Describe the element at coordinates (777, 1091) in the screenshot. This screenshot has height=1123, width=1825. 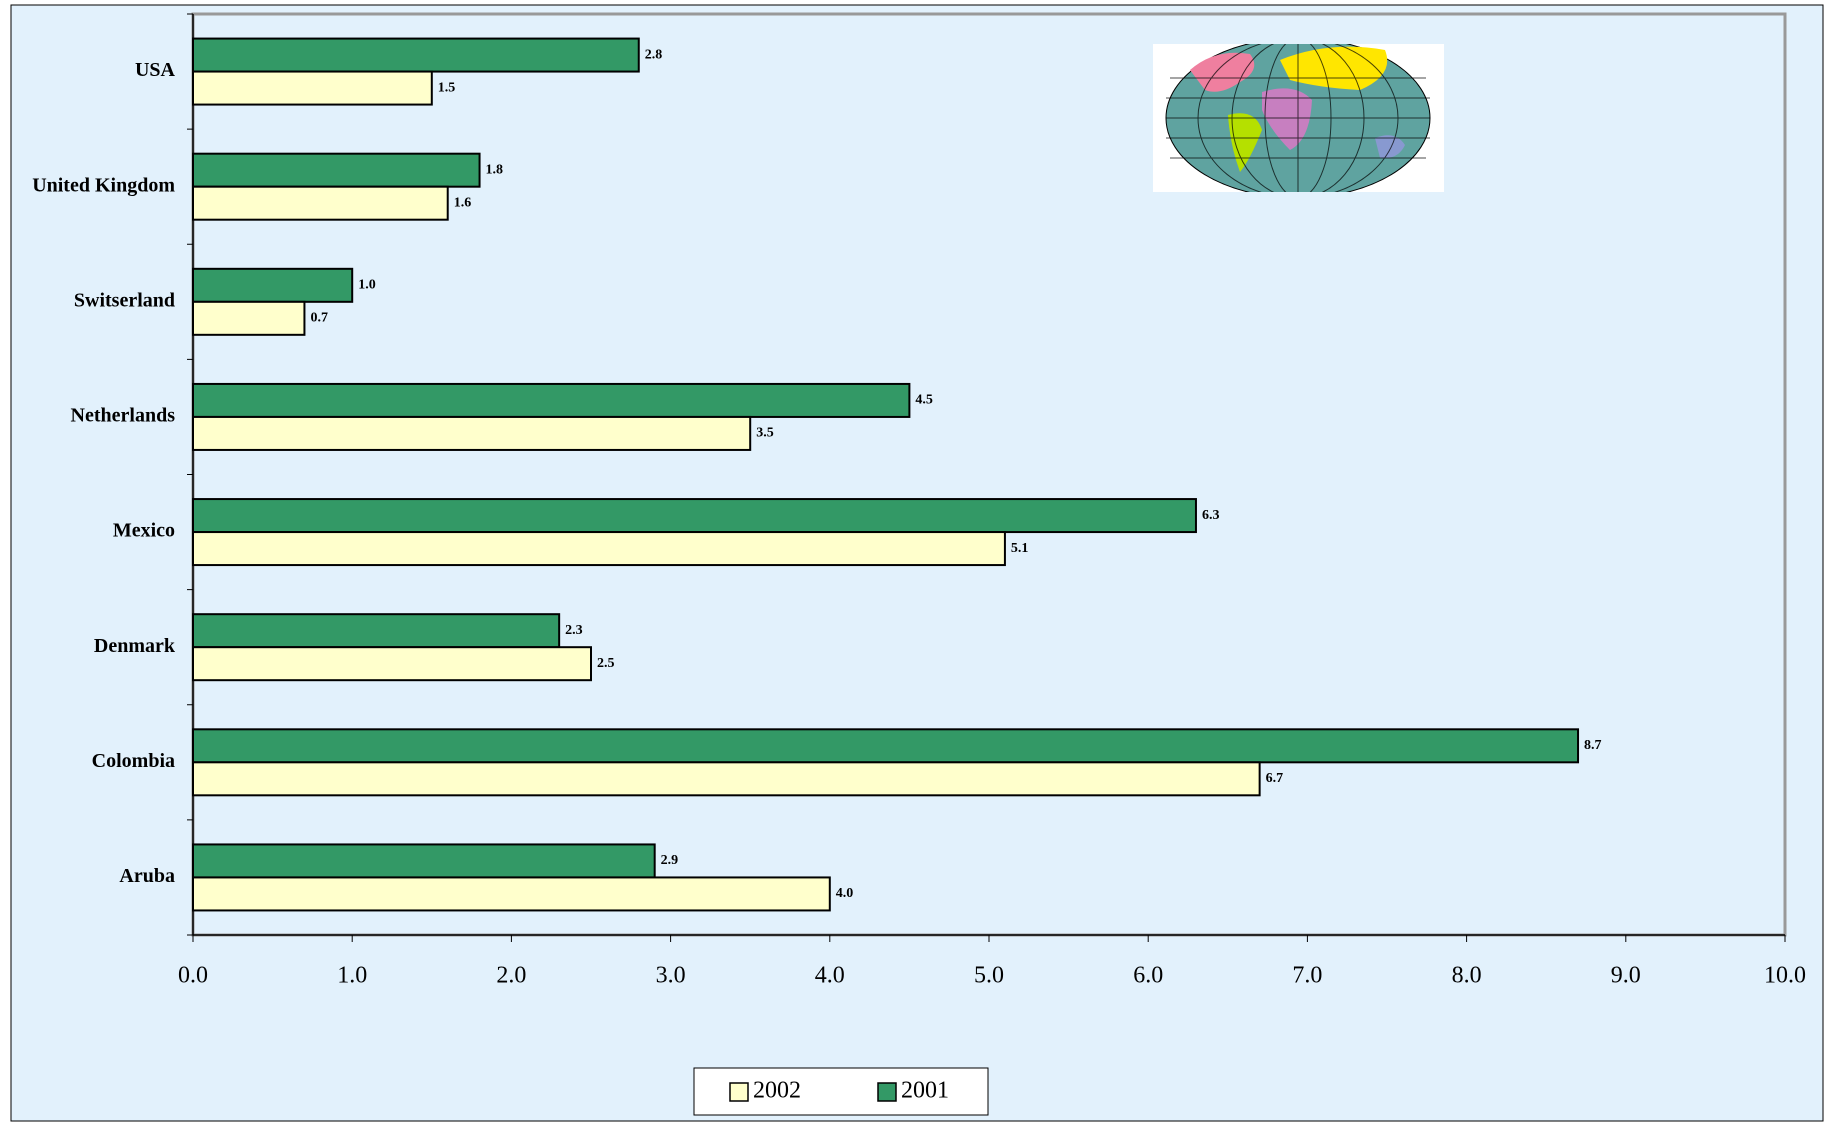
I see `legend-label: 2002` at that location.